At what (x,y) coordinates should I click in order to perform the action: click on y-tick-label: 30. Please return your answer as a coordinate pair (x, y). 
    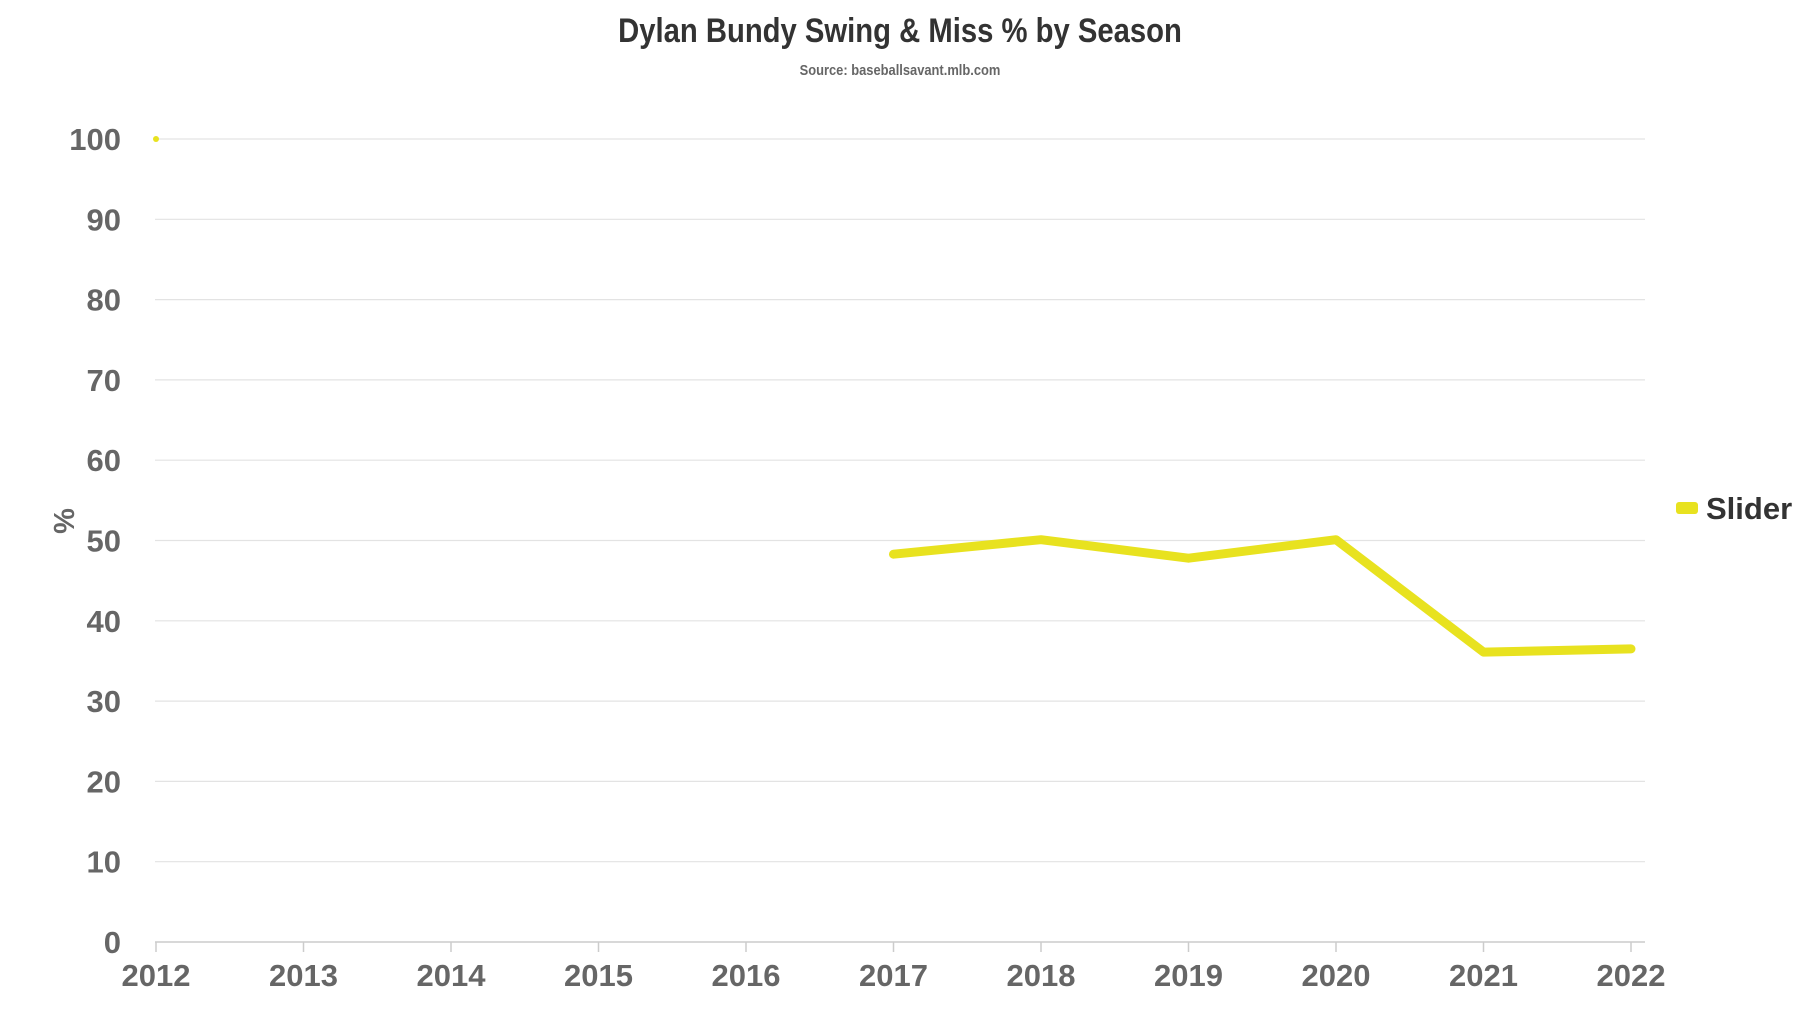
    Looking at the image, I should click on (104, 701).